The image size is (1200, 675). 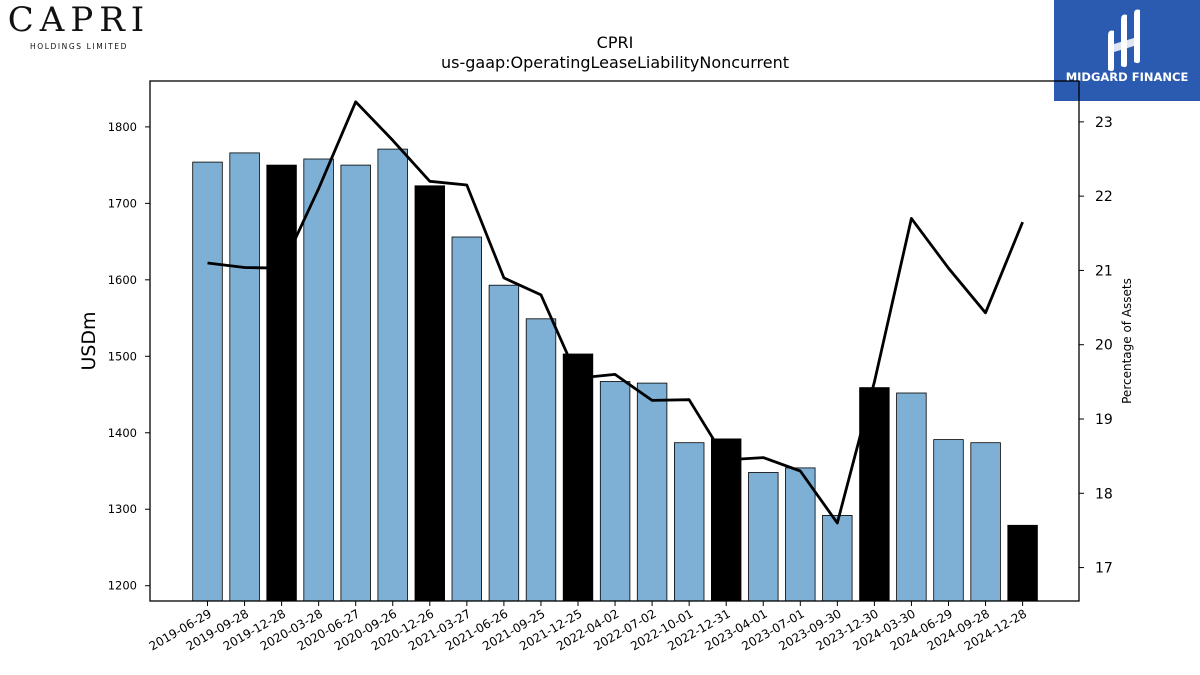 I want to click on y-tick-label: 1300, so click(x=122, y=509).